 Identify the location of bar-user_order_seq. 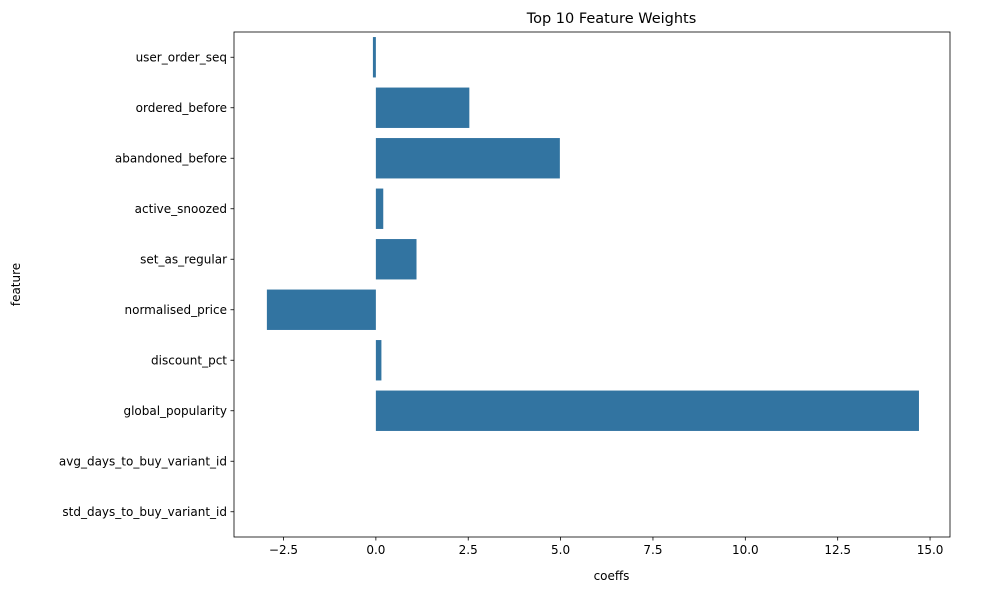
(374, 57).